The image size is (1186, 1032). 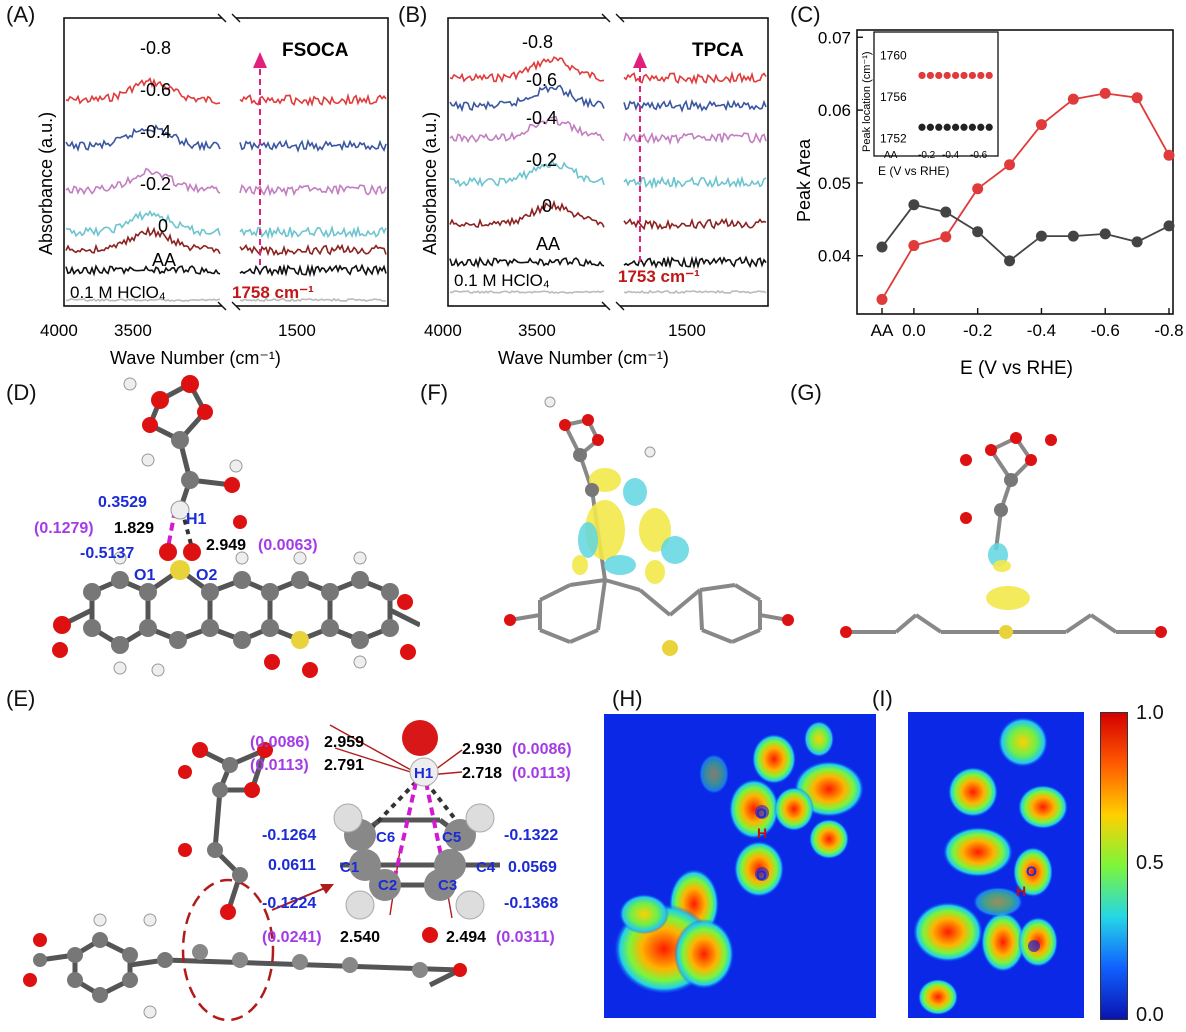 What do you see at coordinates (804, 180) in the screenshot?
I see `chart-c-ylabel: Peak Area` at bounding box center [804, 180].